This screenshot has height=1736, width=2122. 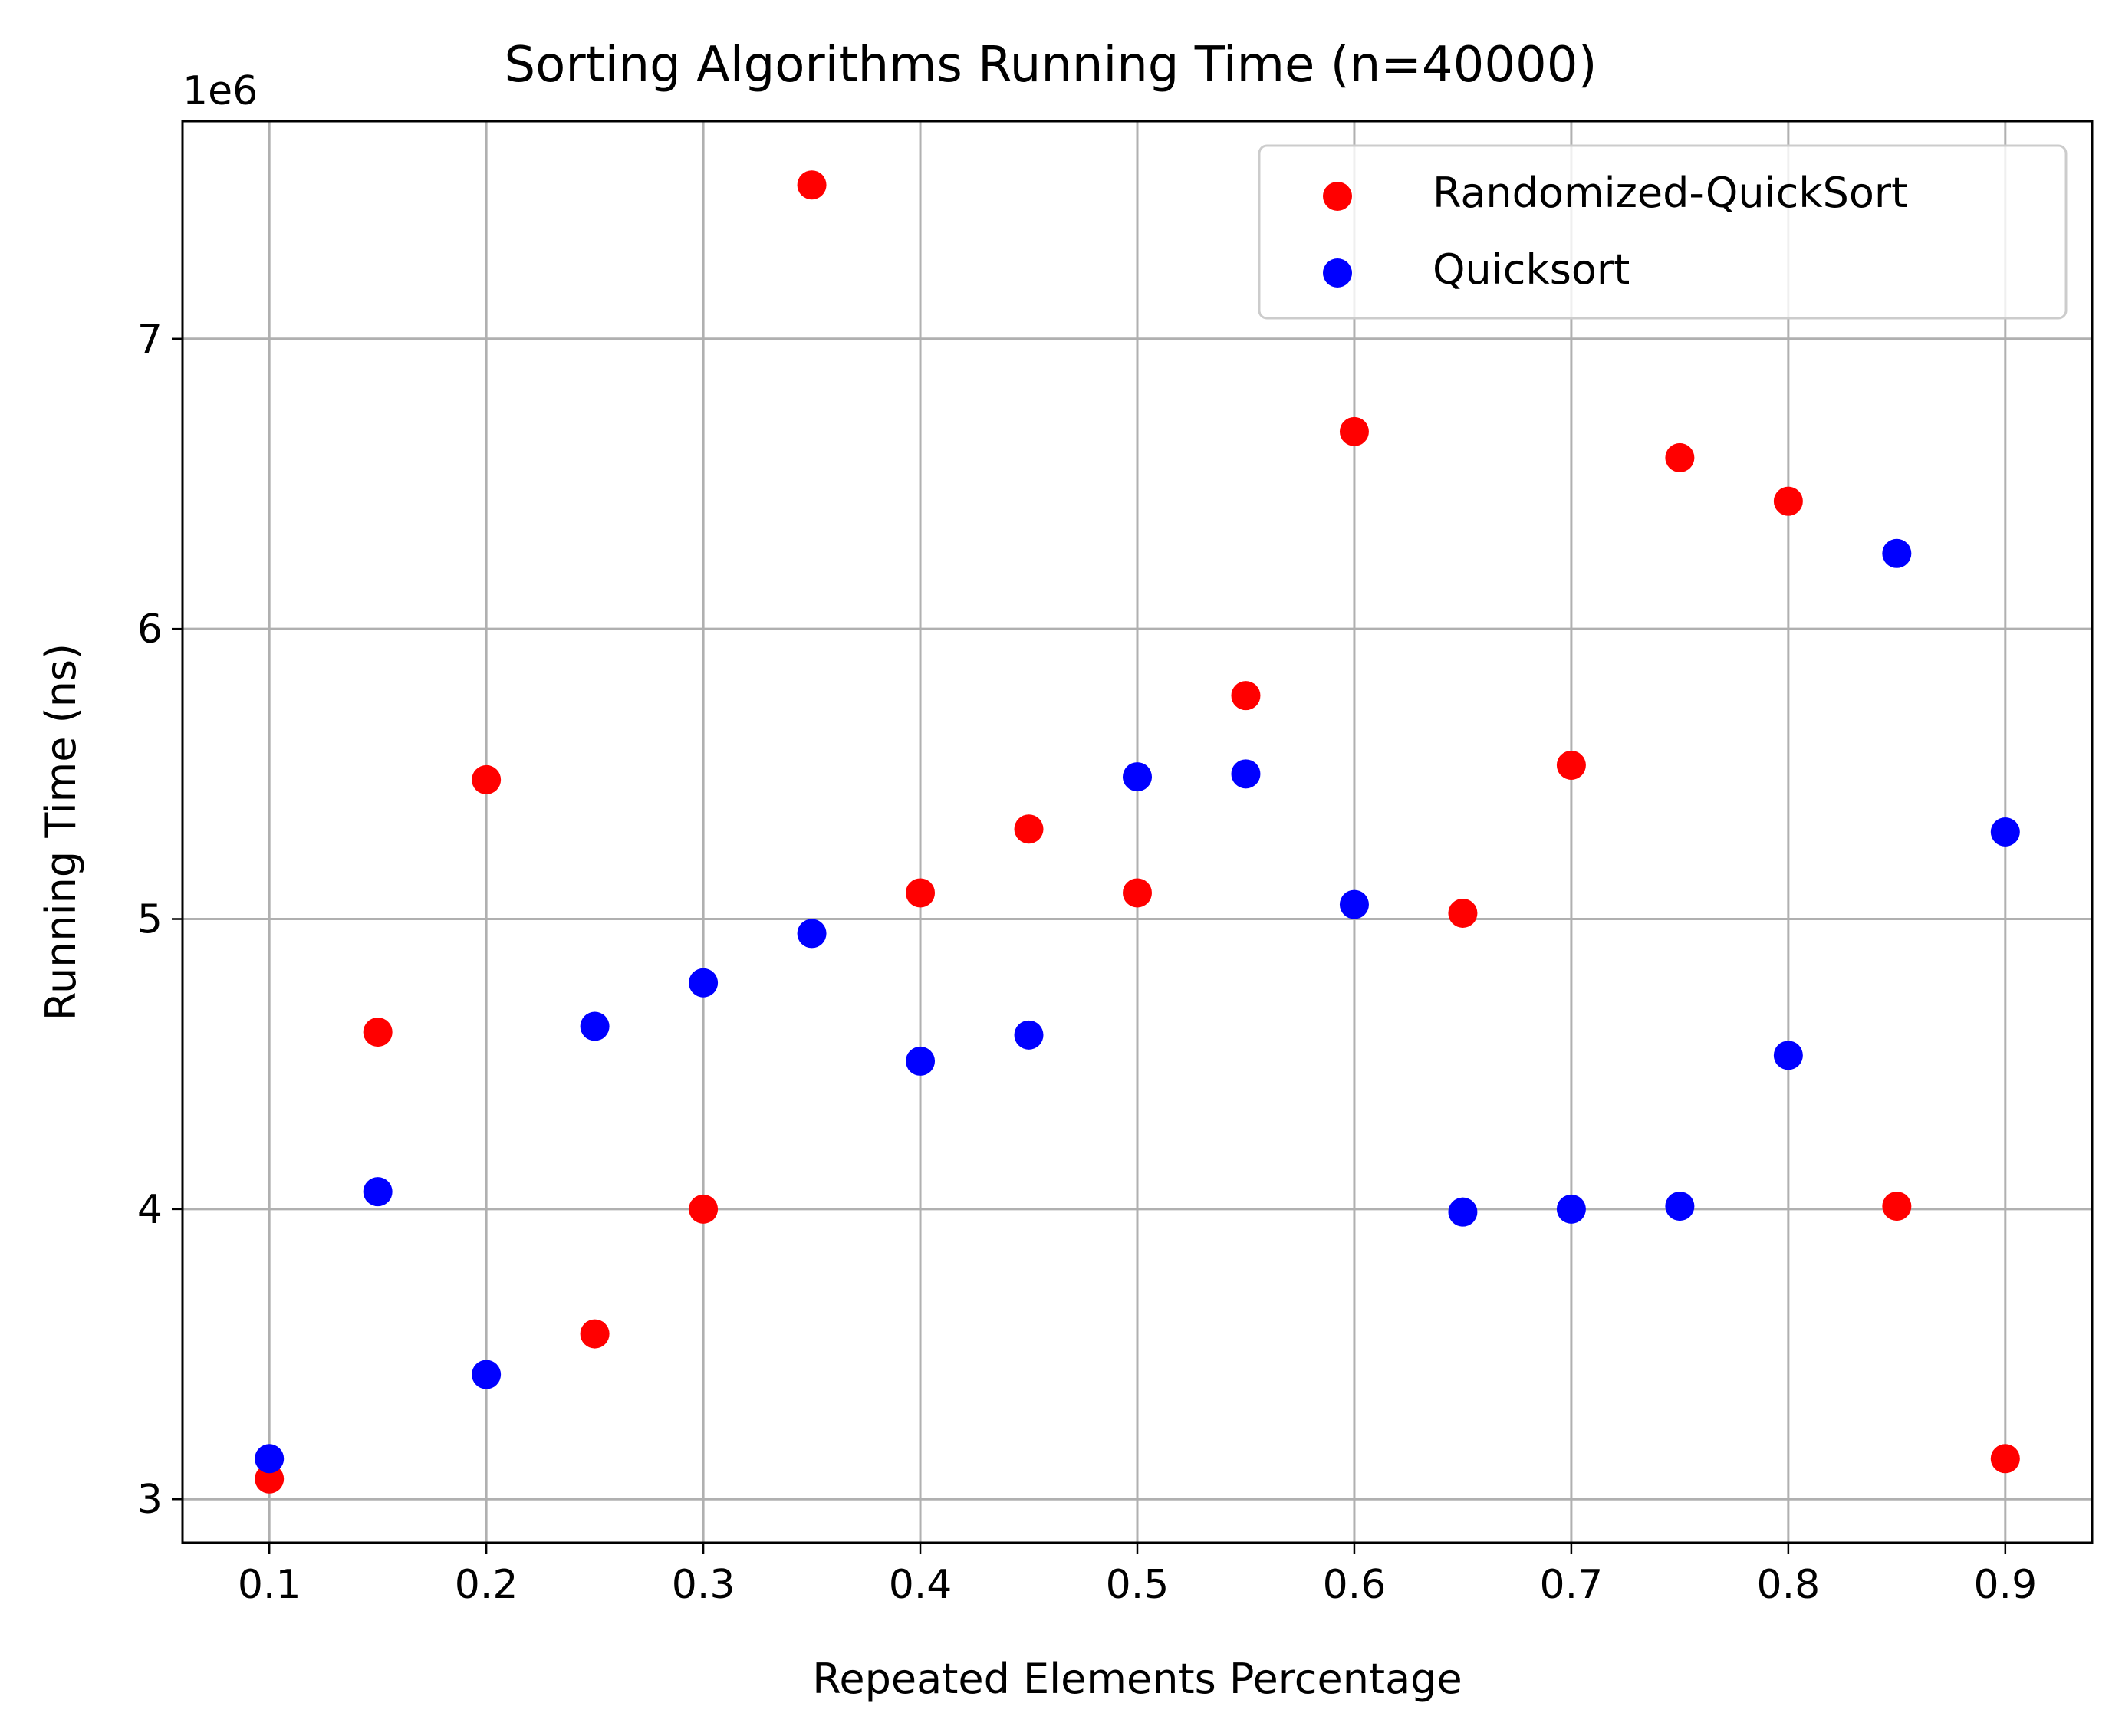 I want to click on legend-label-quicksort: Quicksort, so click(x=1531, y=269).